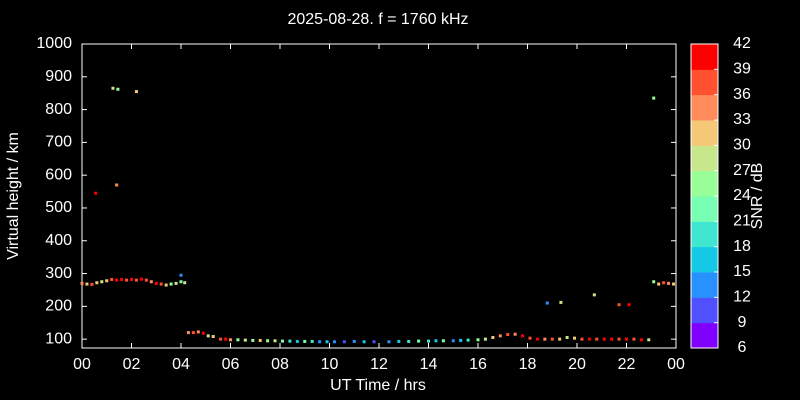  What do you see at coordinates (742, 119) in the screenshot?
I see `colorbar-tick-label: 33` at bounding box center [742, 119].